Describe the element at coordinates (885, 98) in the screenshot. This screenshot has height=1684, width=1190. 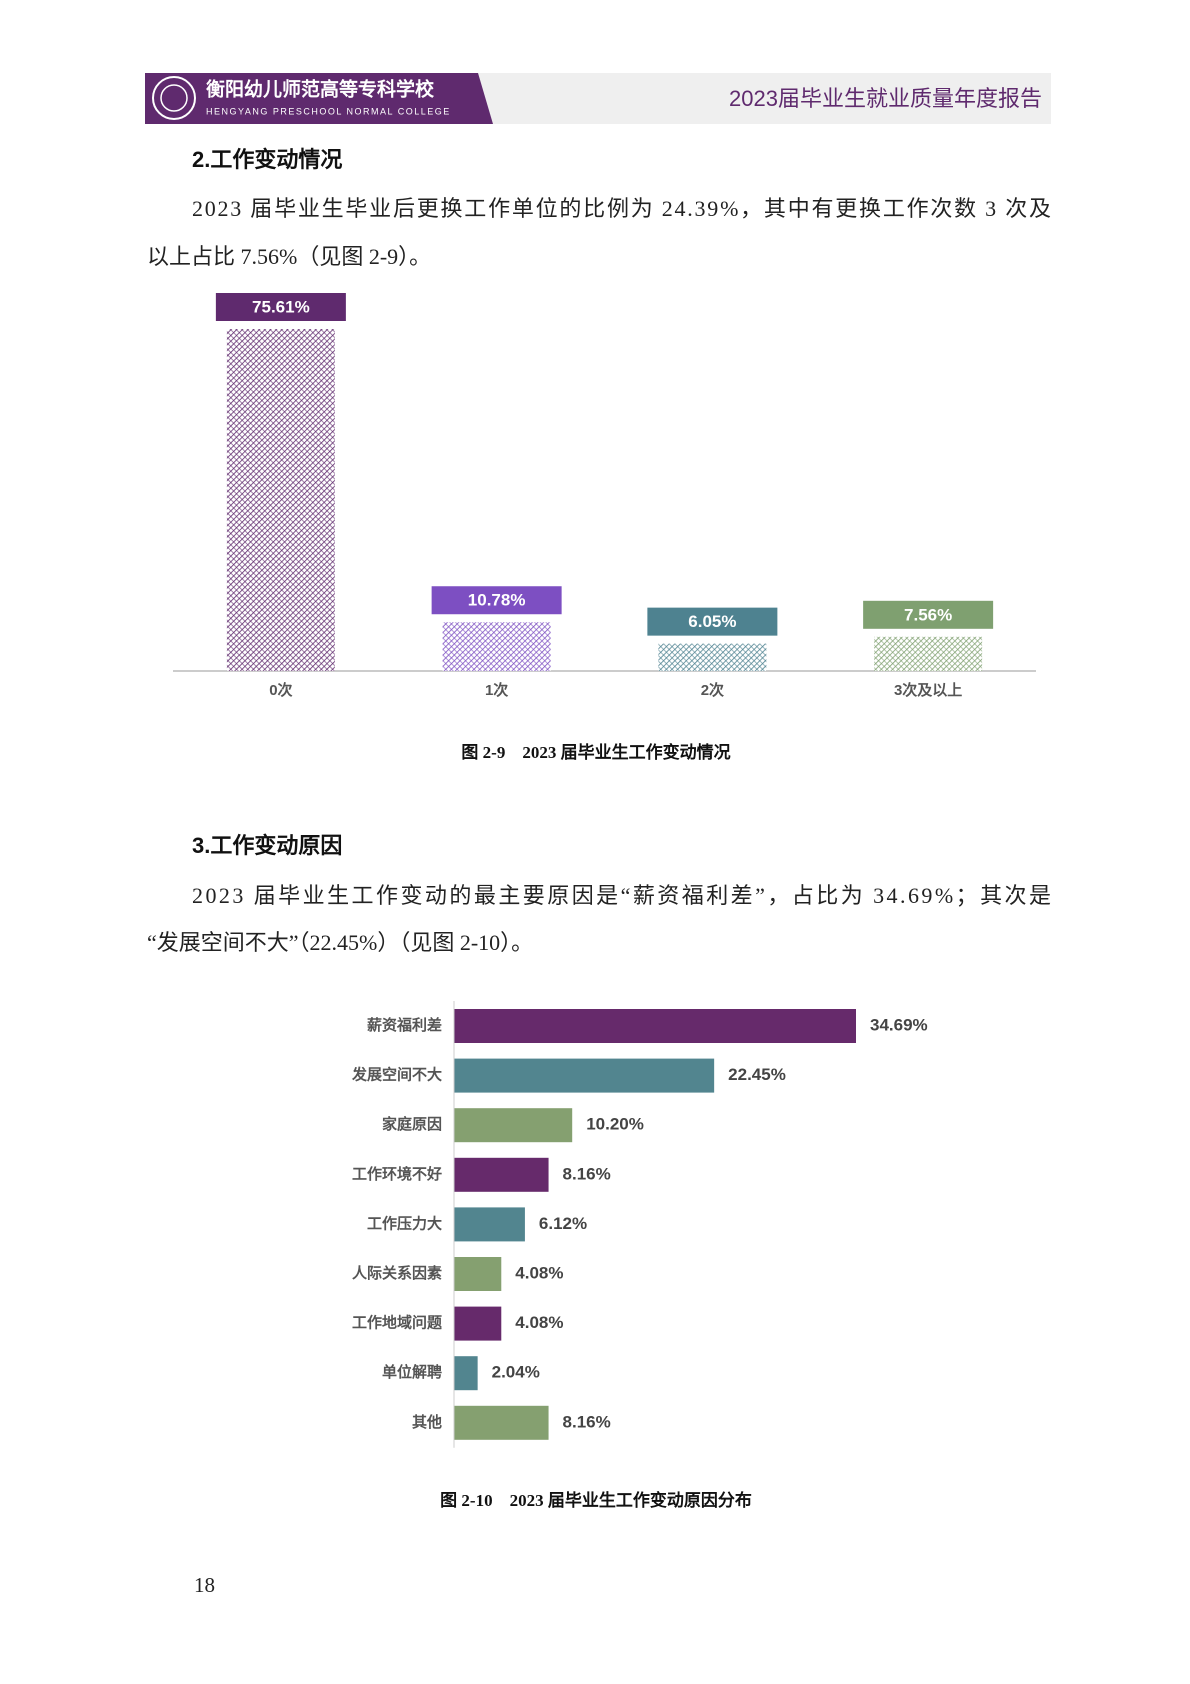
I see `report-title: 2023届毕业生就业质量年度报告` at that location.